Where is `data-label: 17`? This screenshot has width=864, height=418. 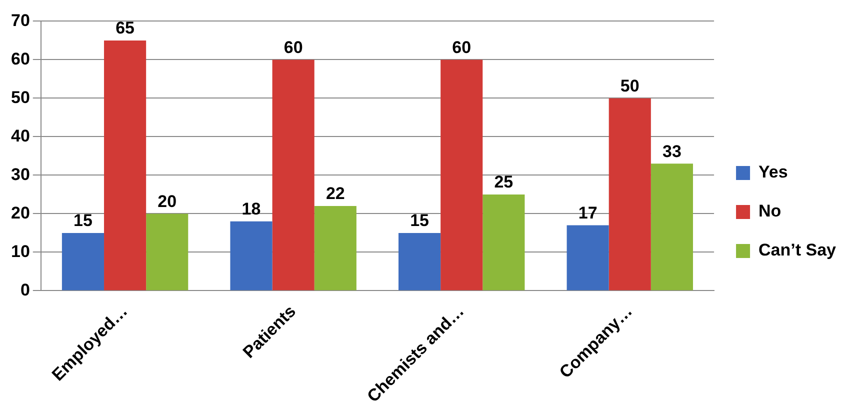
data-label: 17 is located at coordinates (588, 212).